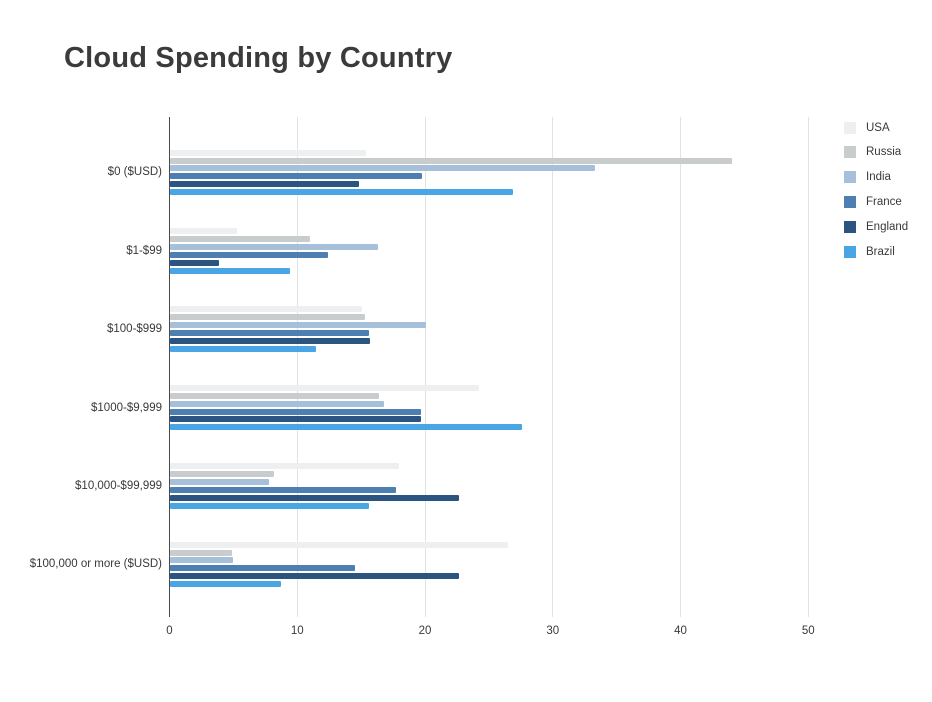 The width and height of the screenshot is (932, 702). I want to click on x-tick-label-50: 50, so click(808, 631).